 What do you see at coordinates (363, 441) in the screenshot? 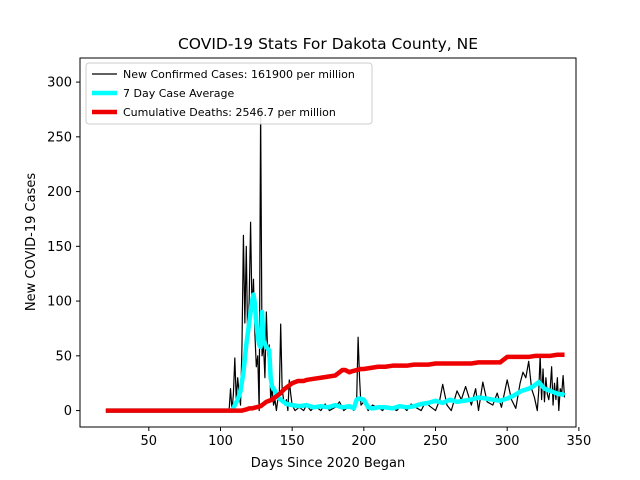
I see `x-tick-label: 200` at bounding box center [363, 441].